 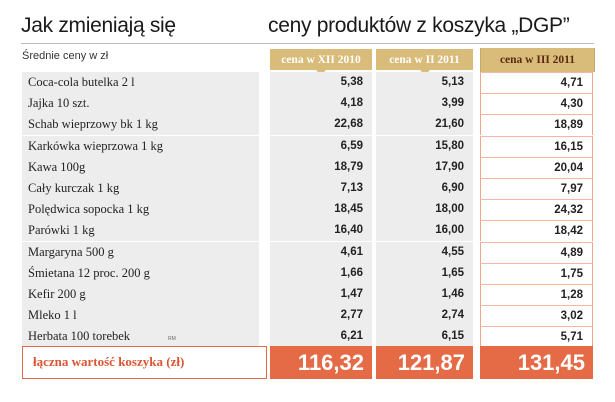 I want to click on table-row: Parówki 1 kg 16,40 16,00 18,42, so click(x=308, y=231).